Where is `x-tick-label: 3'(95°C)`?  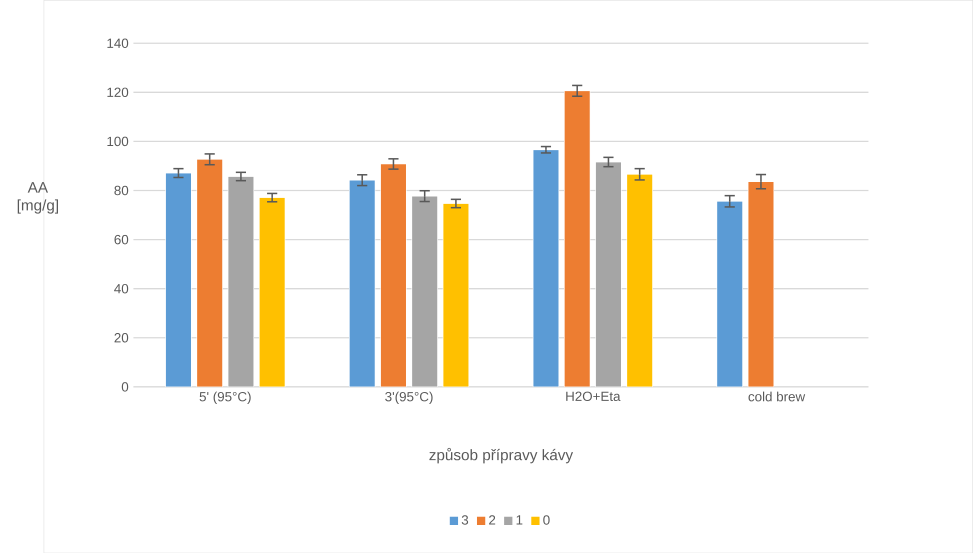
x-tick-label: 3'(95°C) is located at coordinates (409, 397).